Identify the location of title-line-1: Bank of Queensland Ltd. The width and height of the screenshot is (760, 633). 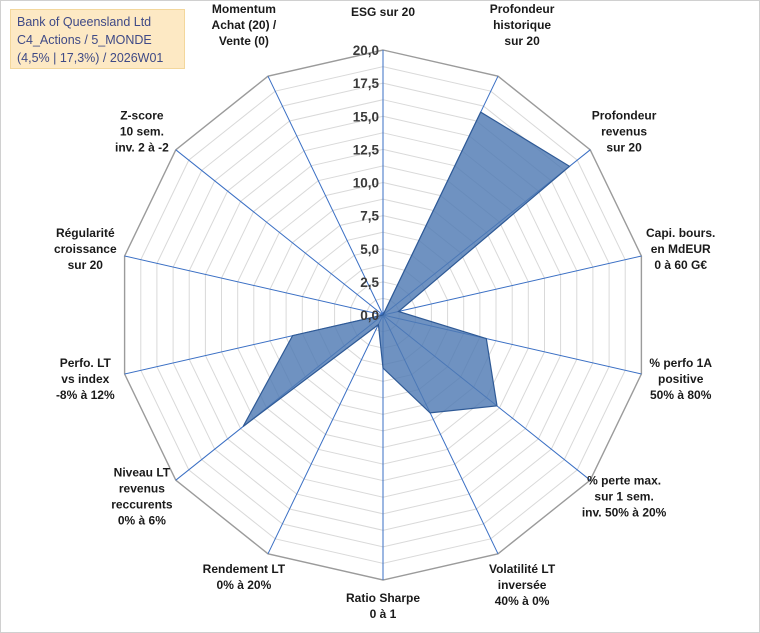
(84, 22).